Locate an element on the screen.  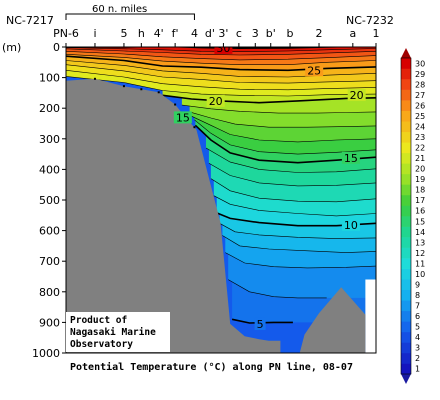
seamount is located at coordinates (332, 320).